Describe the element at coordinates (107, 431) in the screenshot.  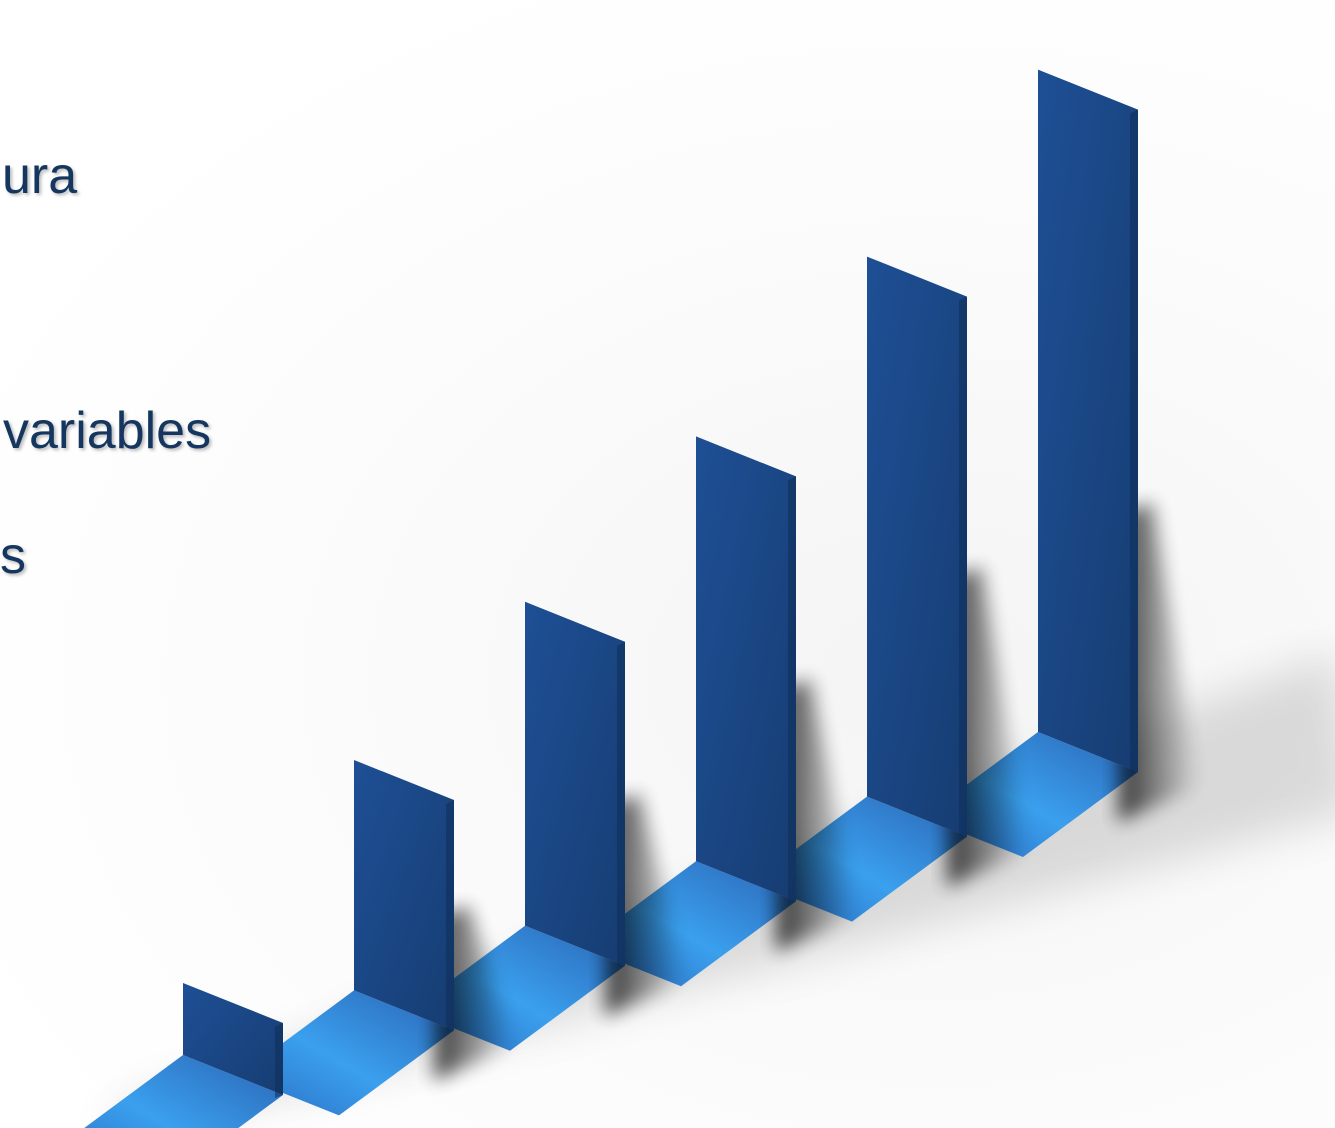
I see `text-fragment-2: variables` at that location.